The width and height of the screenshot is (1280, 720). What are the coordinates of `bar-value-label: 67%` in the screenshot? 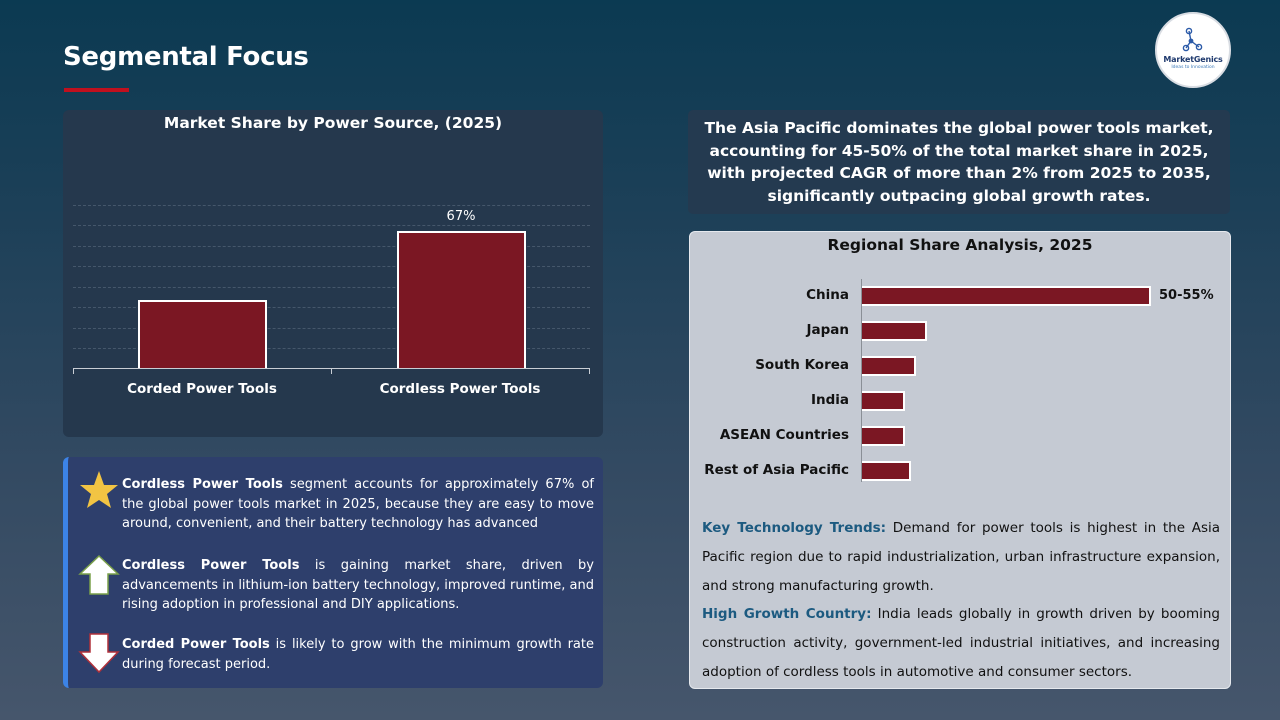 It's located at (461, 216).